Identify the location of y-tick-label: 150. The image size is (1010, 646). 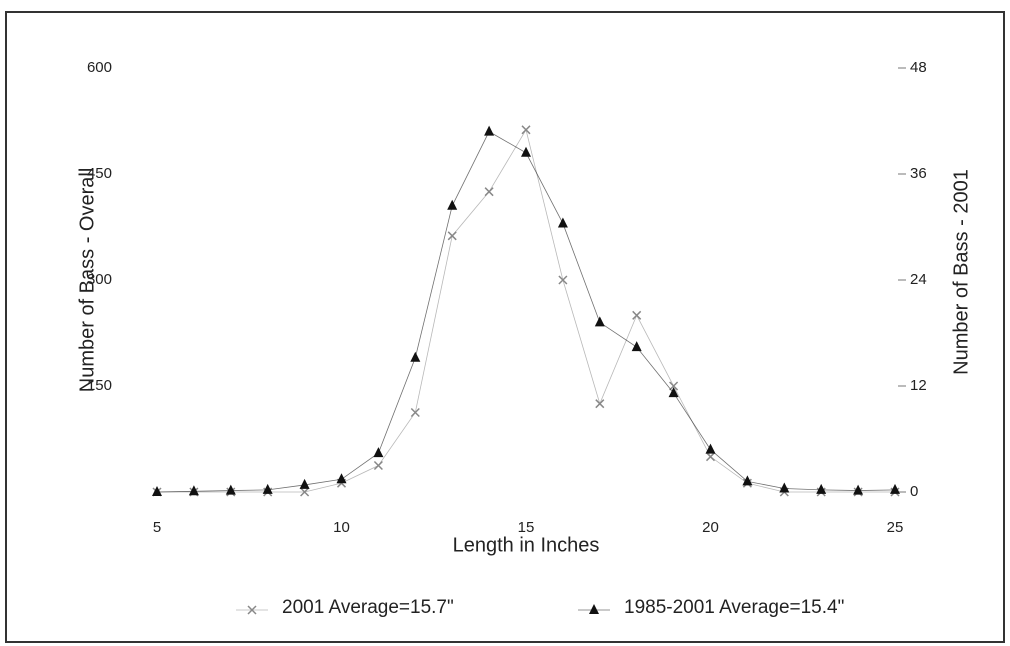
(99, 385).